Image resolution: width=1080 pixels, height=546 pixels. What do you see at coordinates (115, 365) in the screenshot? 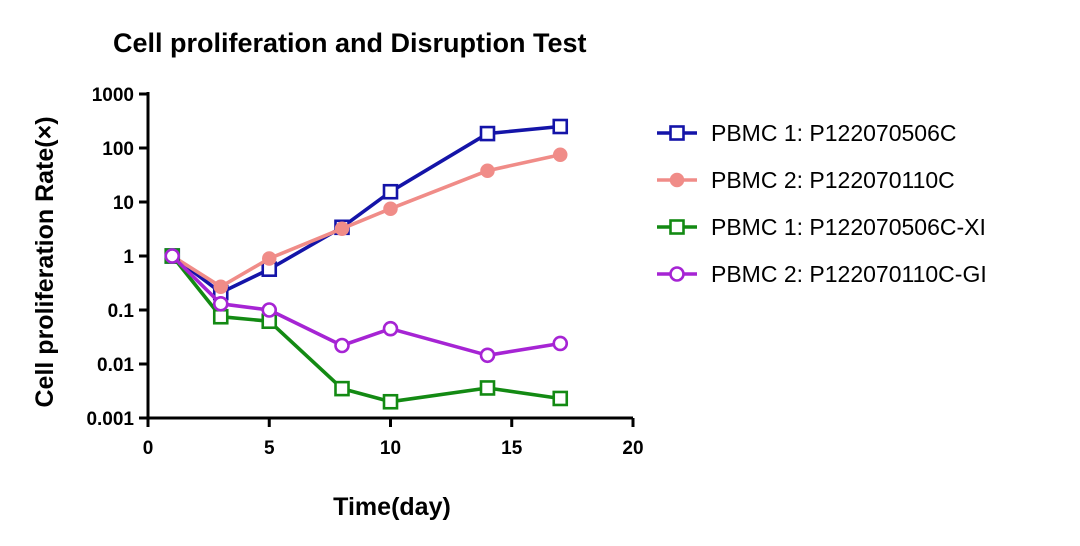
I see `y-tick-label: 0.01` at bounding box center [115, 365].